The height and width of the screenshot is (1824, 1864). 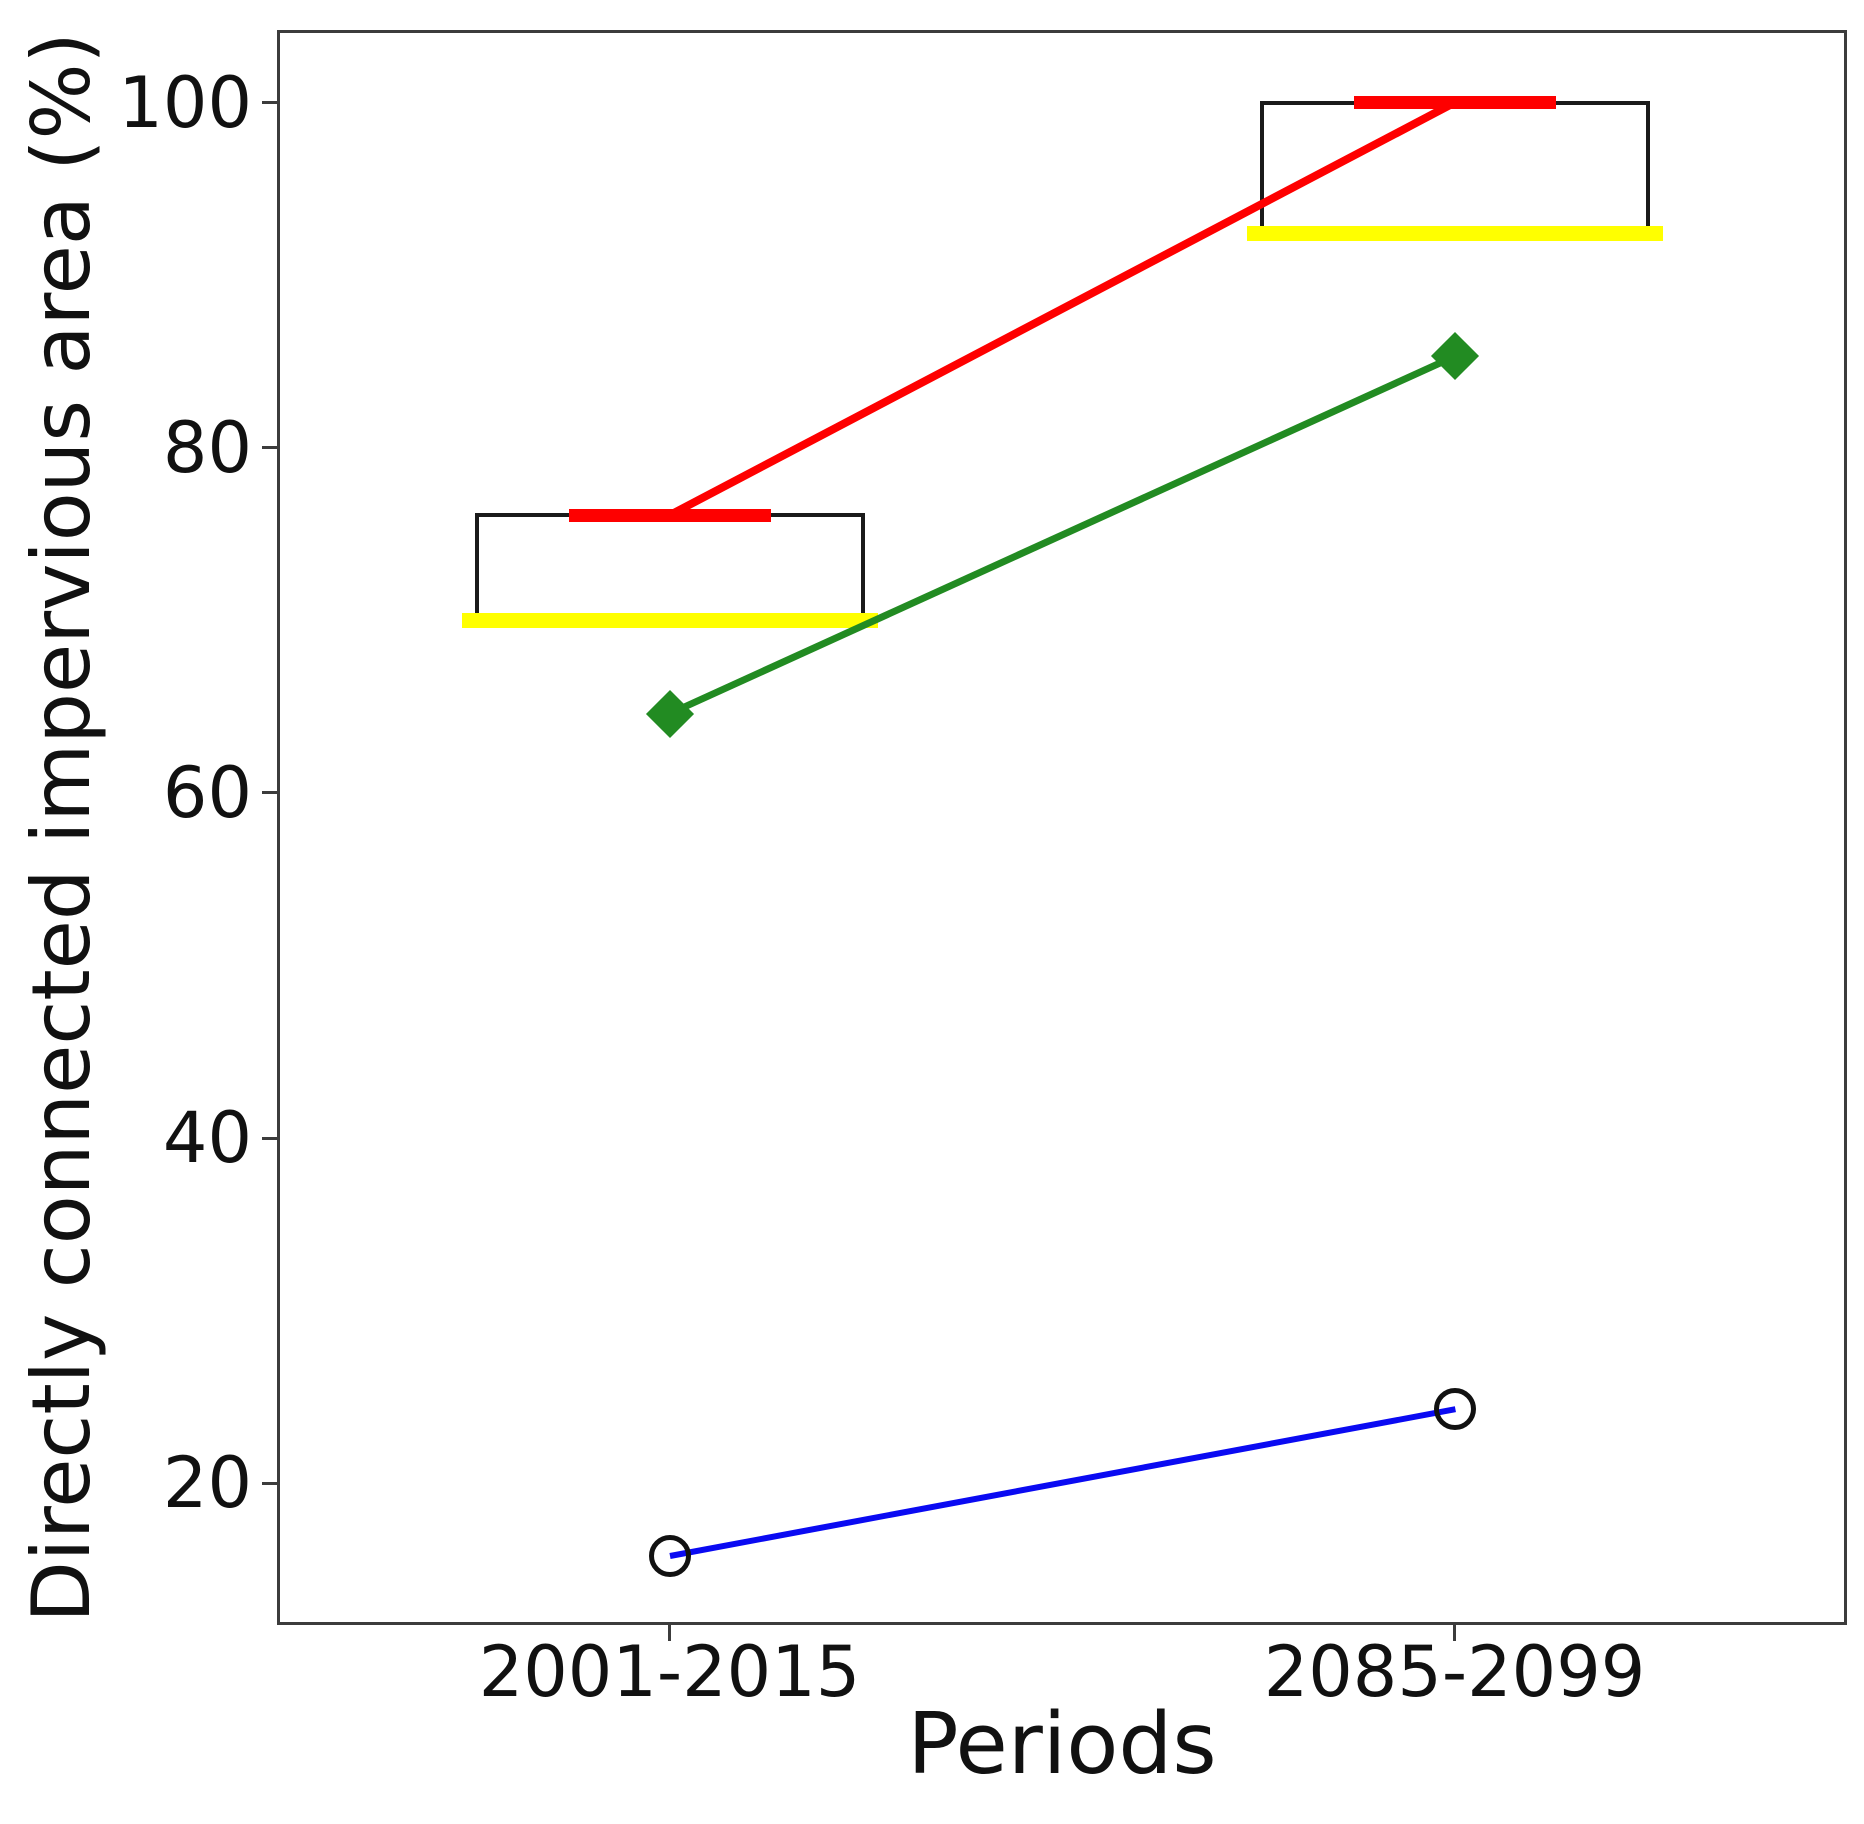 I want to click on y-tick-label: 80, so click(x=207, y=447).